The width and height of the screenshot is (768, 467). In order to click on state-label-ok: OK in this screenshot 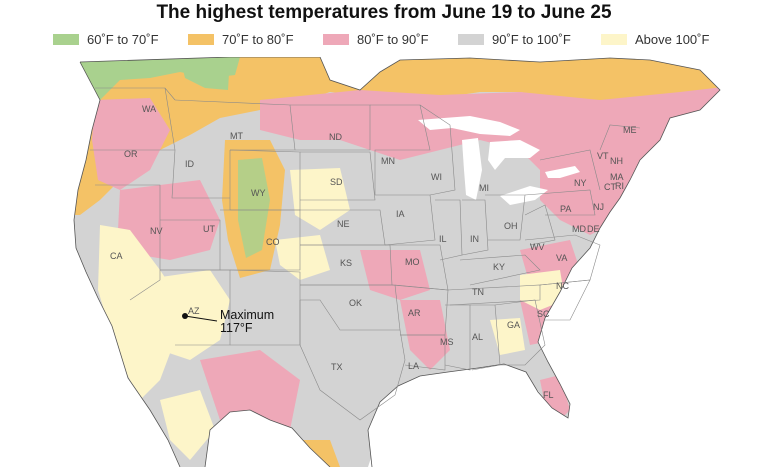, I will do `click(355, 303)`.